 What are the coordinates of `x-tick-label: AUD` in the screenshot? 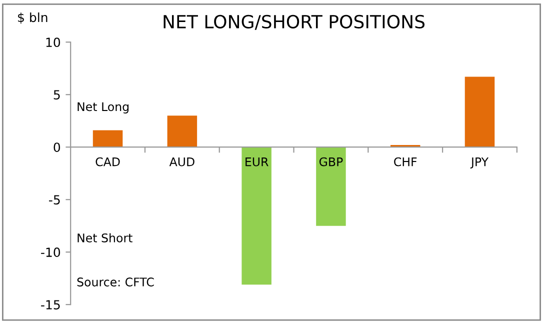 It's located at (181, 161).